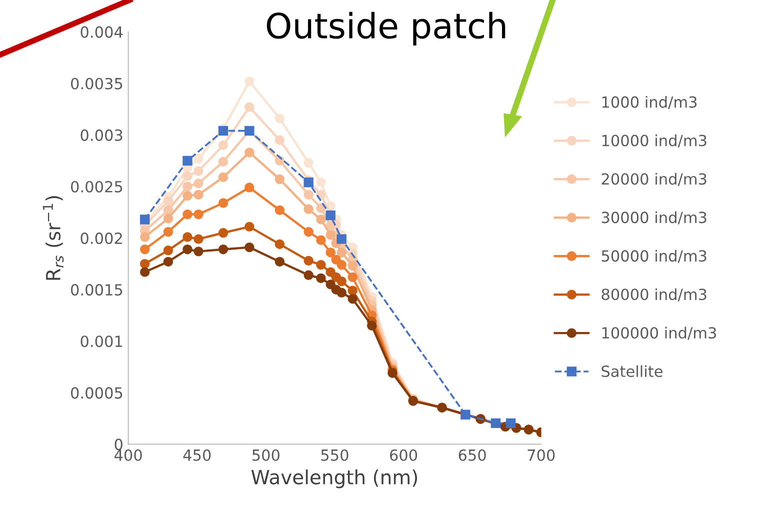 The image size is (773, 522). I want to click on legend-label: 1000 ind/m3, so click(649, 103).